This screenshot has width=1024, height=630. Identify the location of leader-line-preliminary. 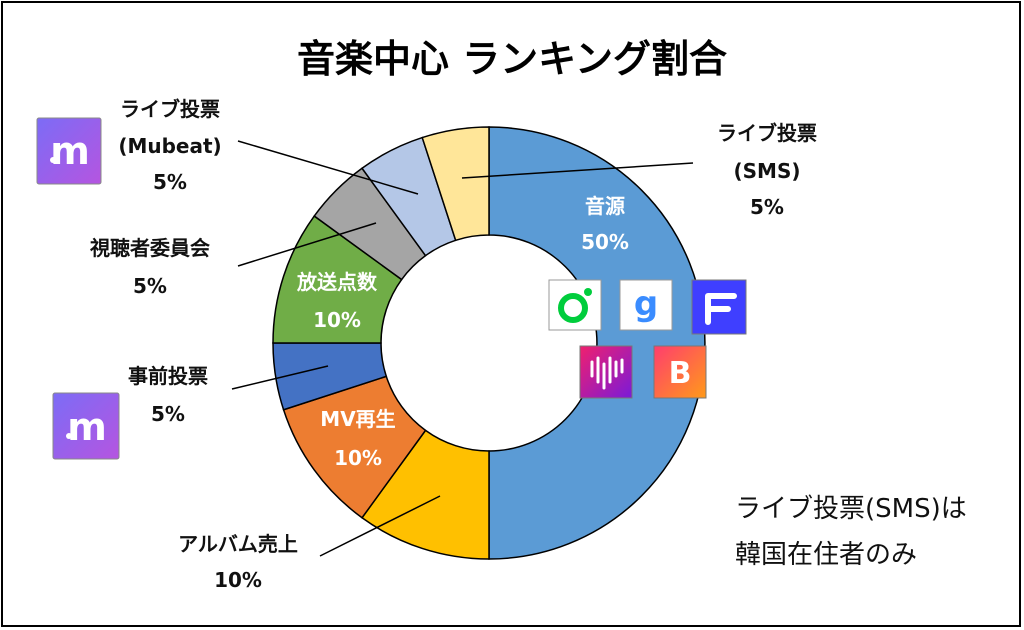
(280, 377).